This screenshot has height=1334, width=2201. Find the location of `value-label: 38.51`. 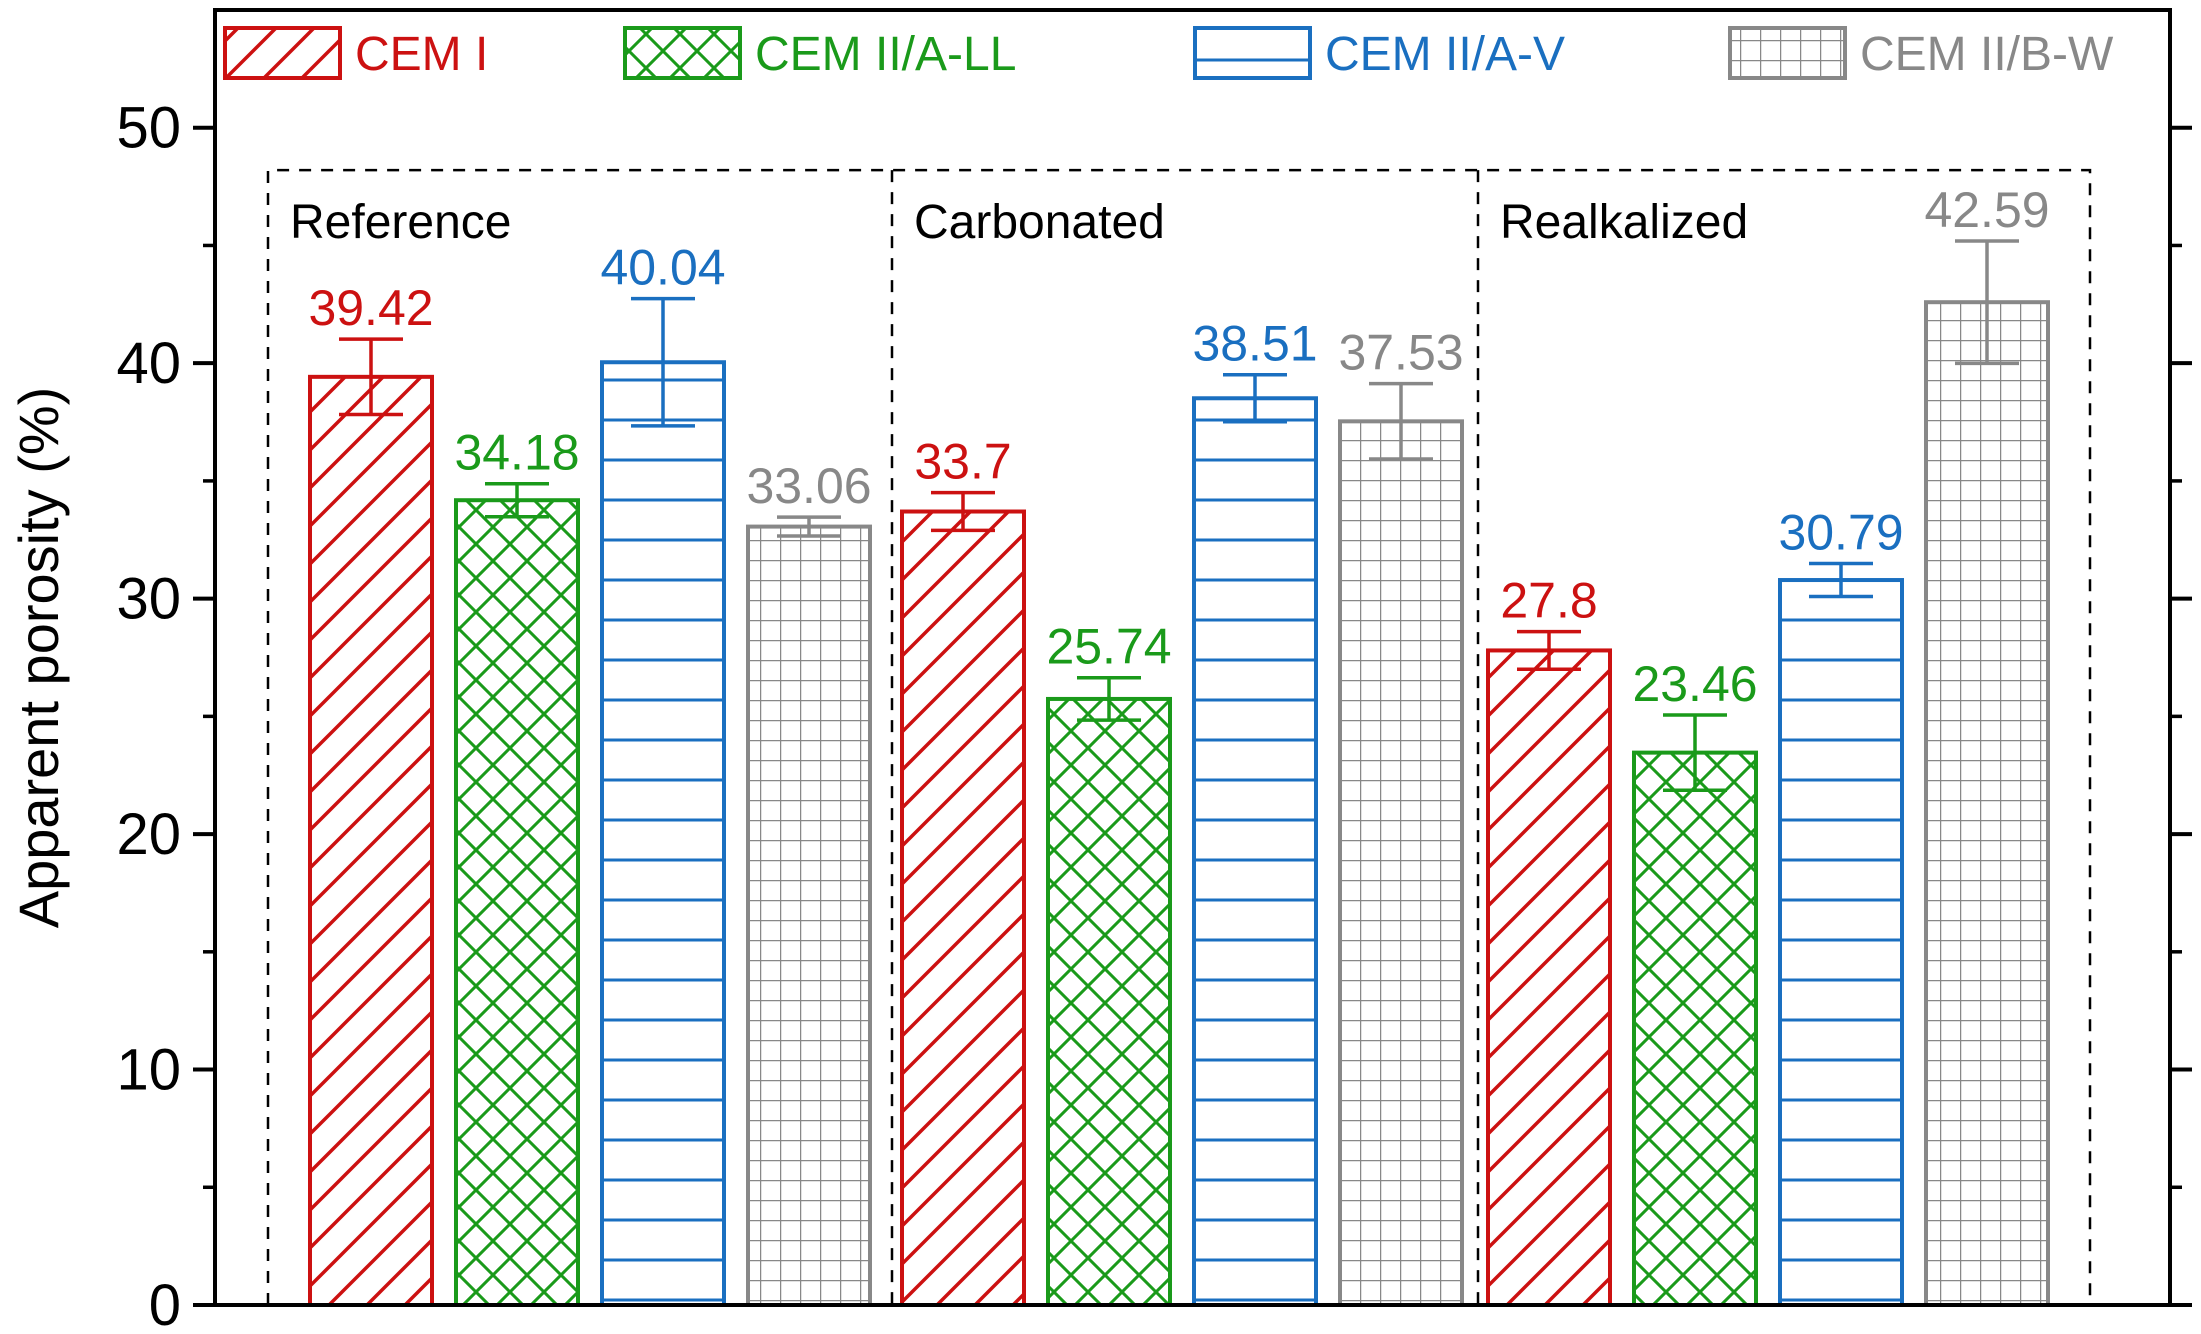

value-label: 38.51 is located at coordinates (1254, 344).